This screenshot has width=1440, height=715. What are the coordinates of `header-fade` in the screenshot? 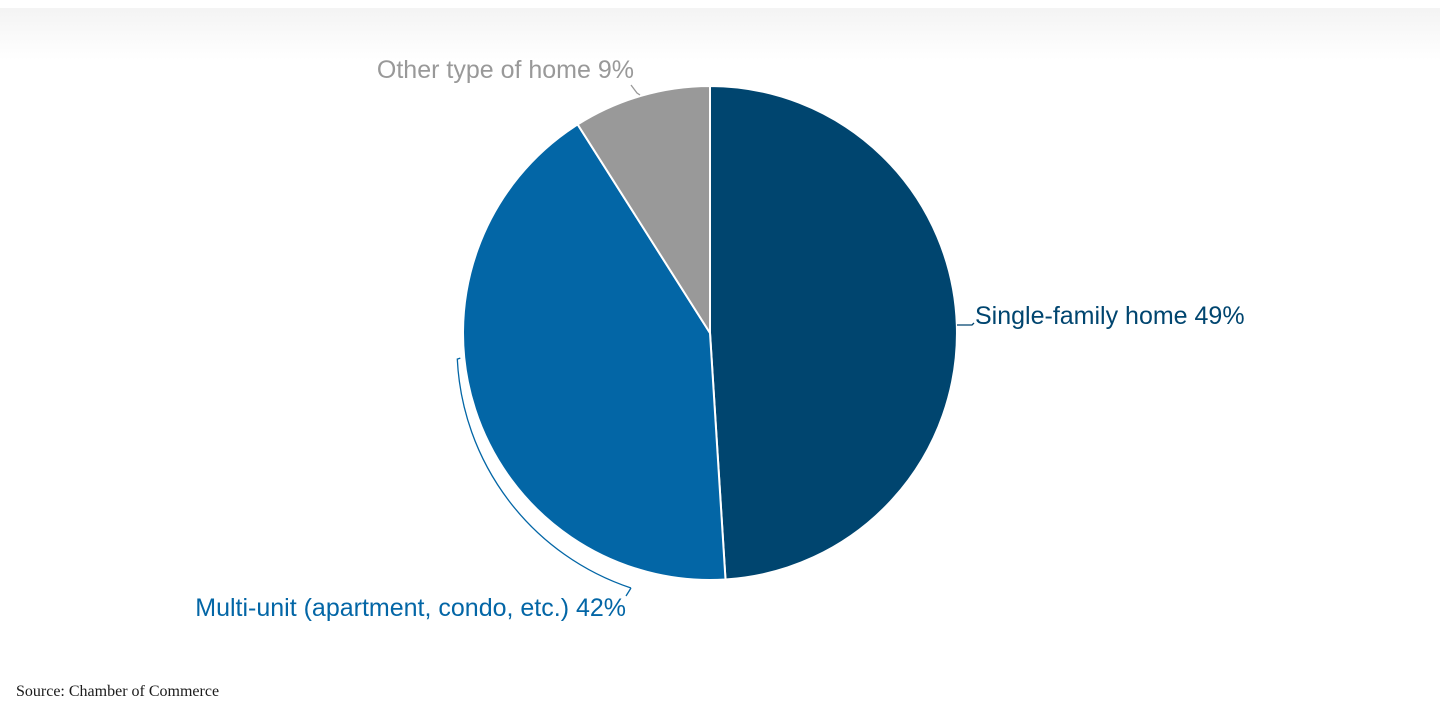 It's located at (720, 30).